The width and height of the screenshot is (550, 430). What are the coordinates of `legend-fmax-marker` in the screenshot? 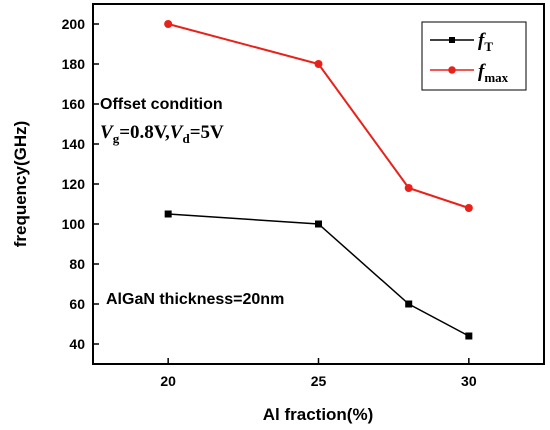 It's located at (452, 70).